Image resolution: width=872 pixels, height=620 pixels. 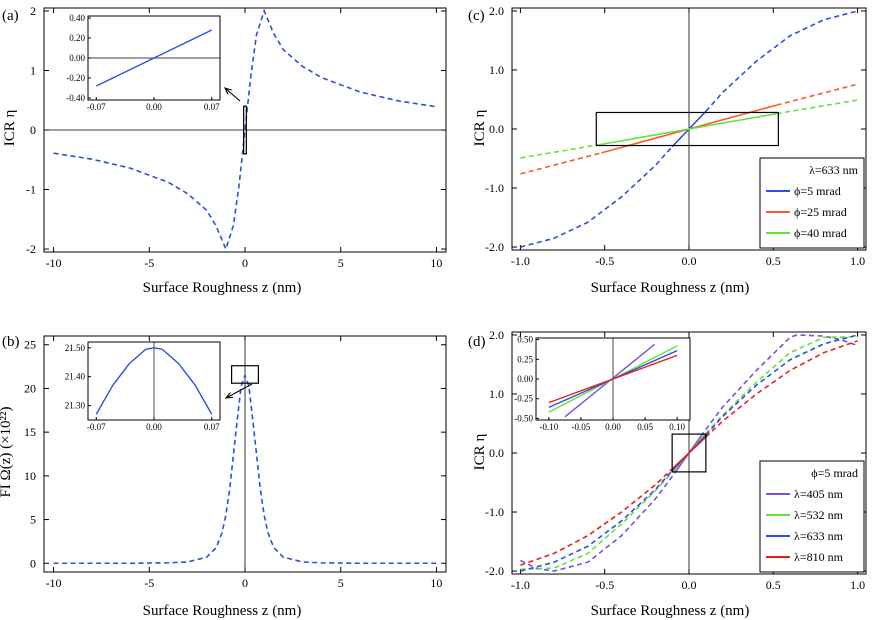 What do you see at coordinates (812, 203) in the screenshot?
I see `legend: λ=633 nm ϕ=5 mrad ϕ=25 mrad ϕ=40 mrad` at bounding box center [812, 203].